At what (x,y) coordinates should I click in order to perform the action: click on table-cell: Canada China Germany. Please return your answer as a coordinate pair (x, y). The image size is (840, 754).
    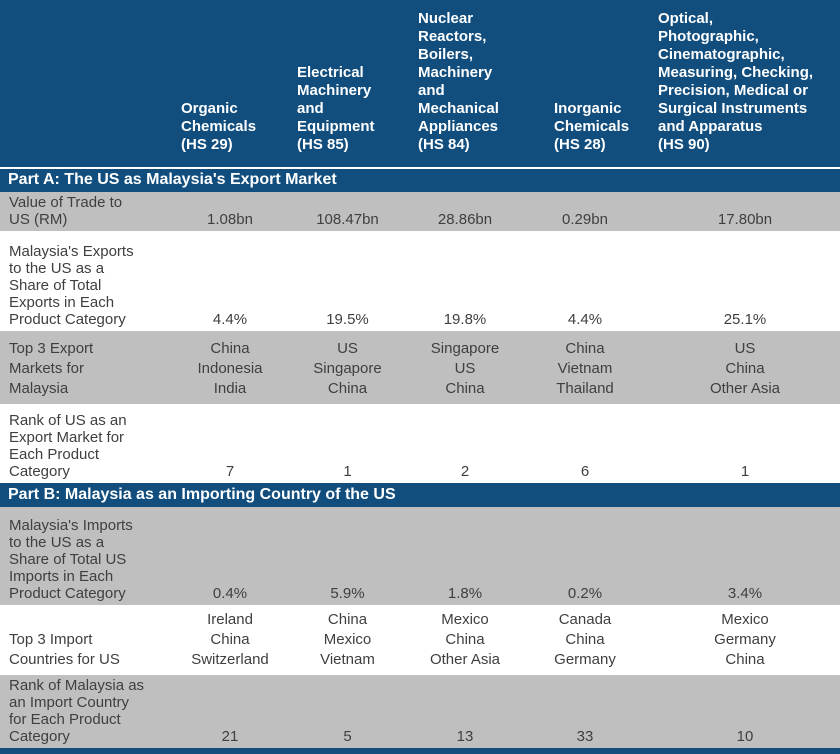
    Looking at the image, I should click on (585, 640).